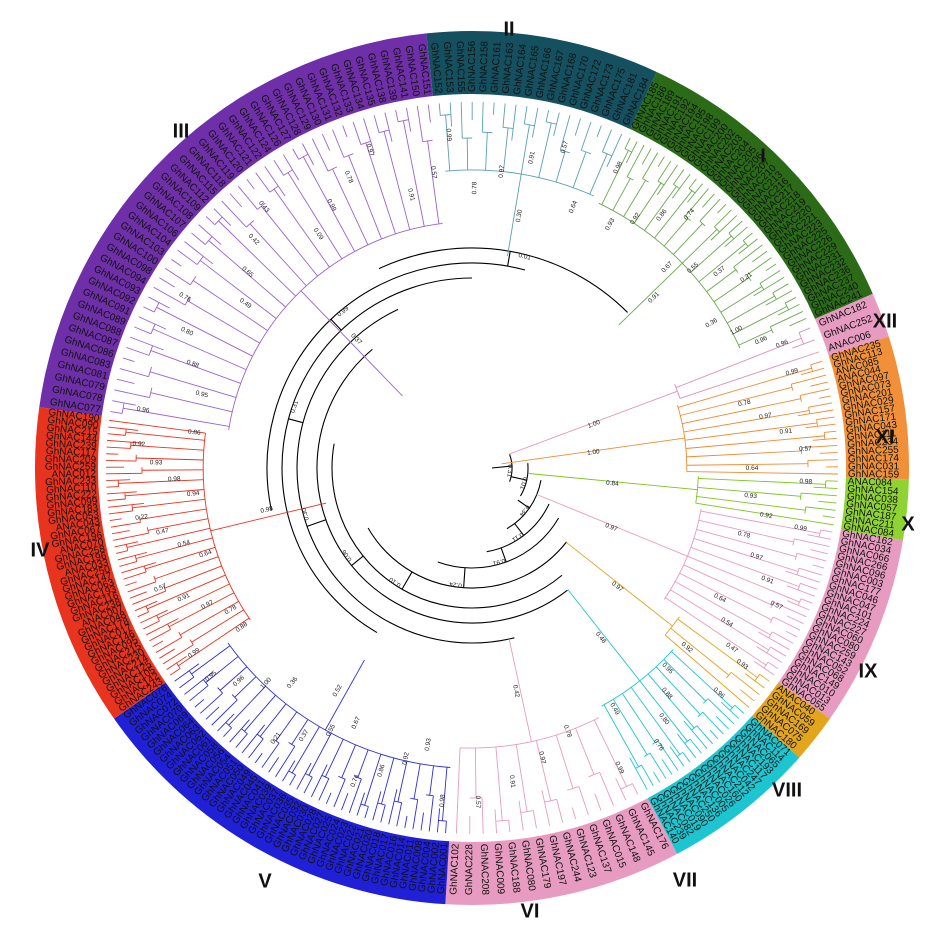 This screenshot has width=945, height=932. Describe the element at coordinates (405, 476) in the screenshot. I see `backbone-arc` at that location.